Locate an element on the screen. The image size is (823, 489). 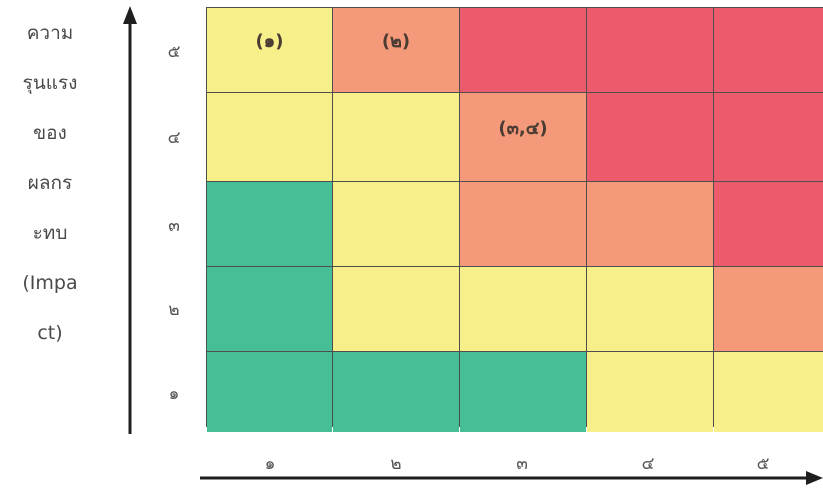
y-axis-label-line: ะทบ is located at coordinates (50, 233).